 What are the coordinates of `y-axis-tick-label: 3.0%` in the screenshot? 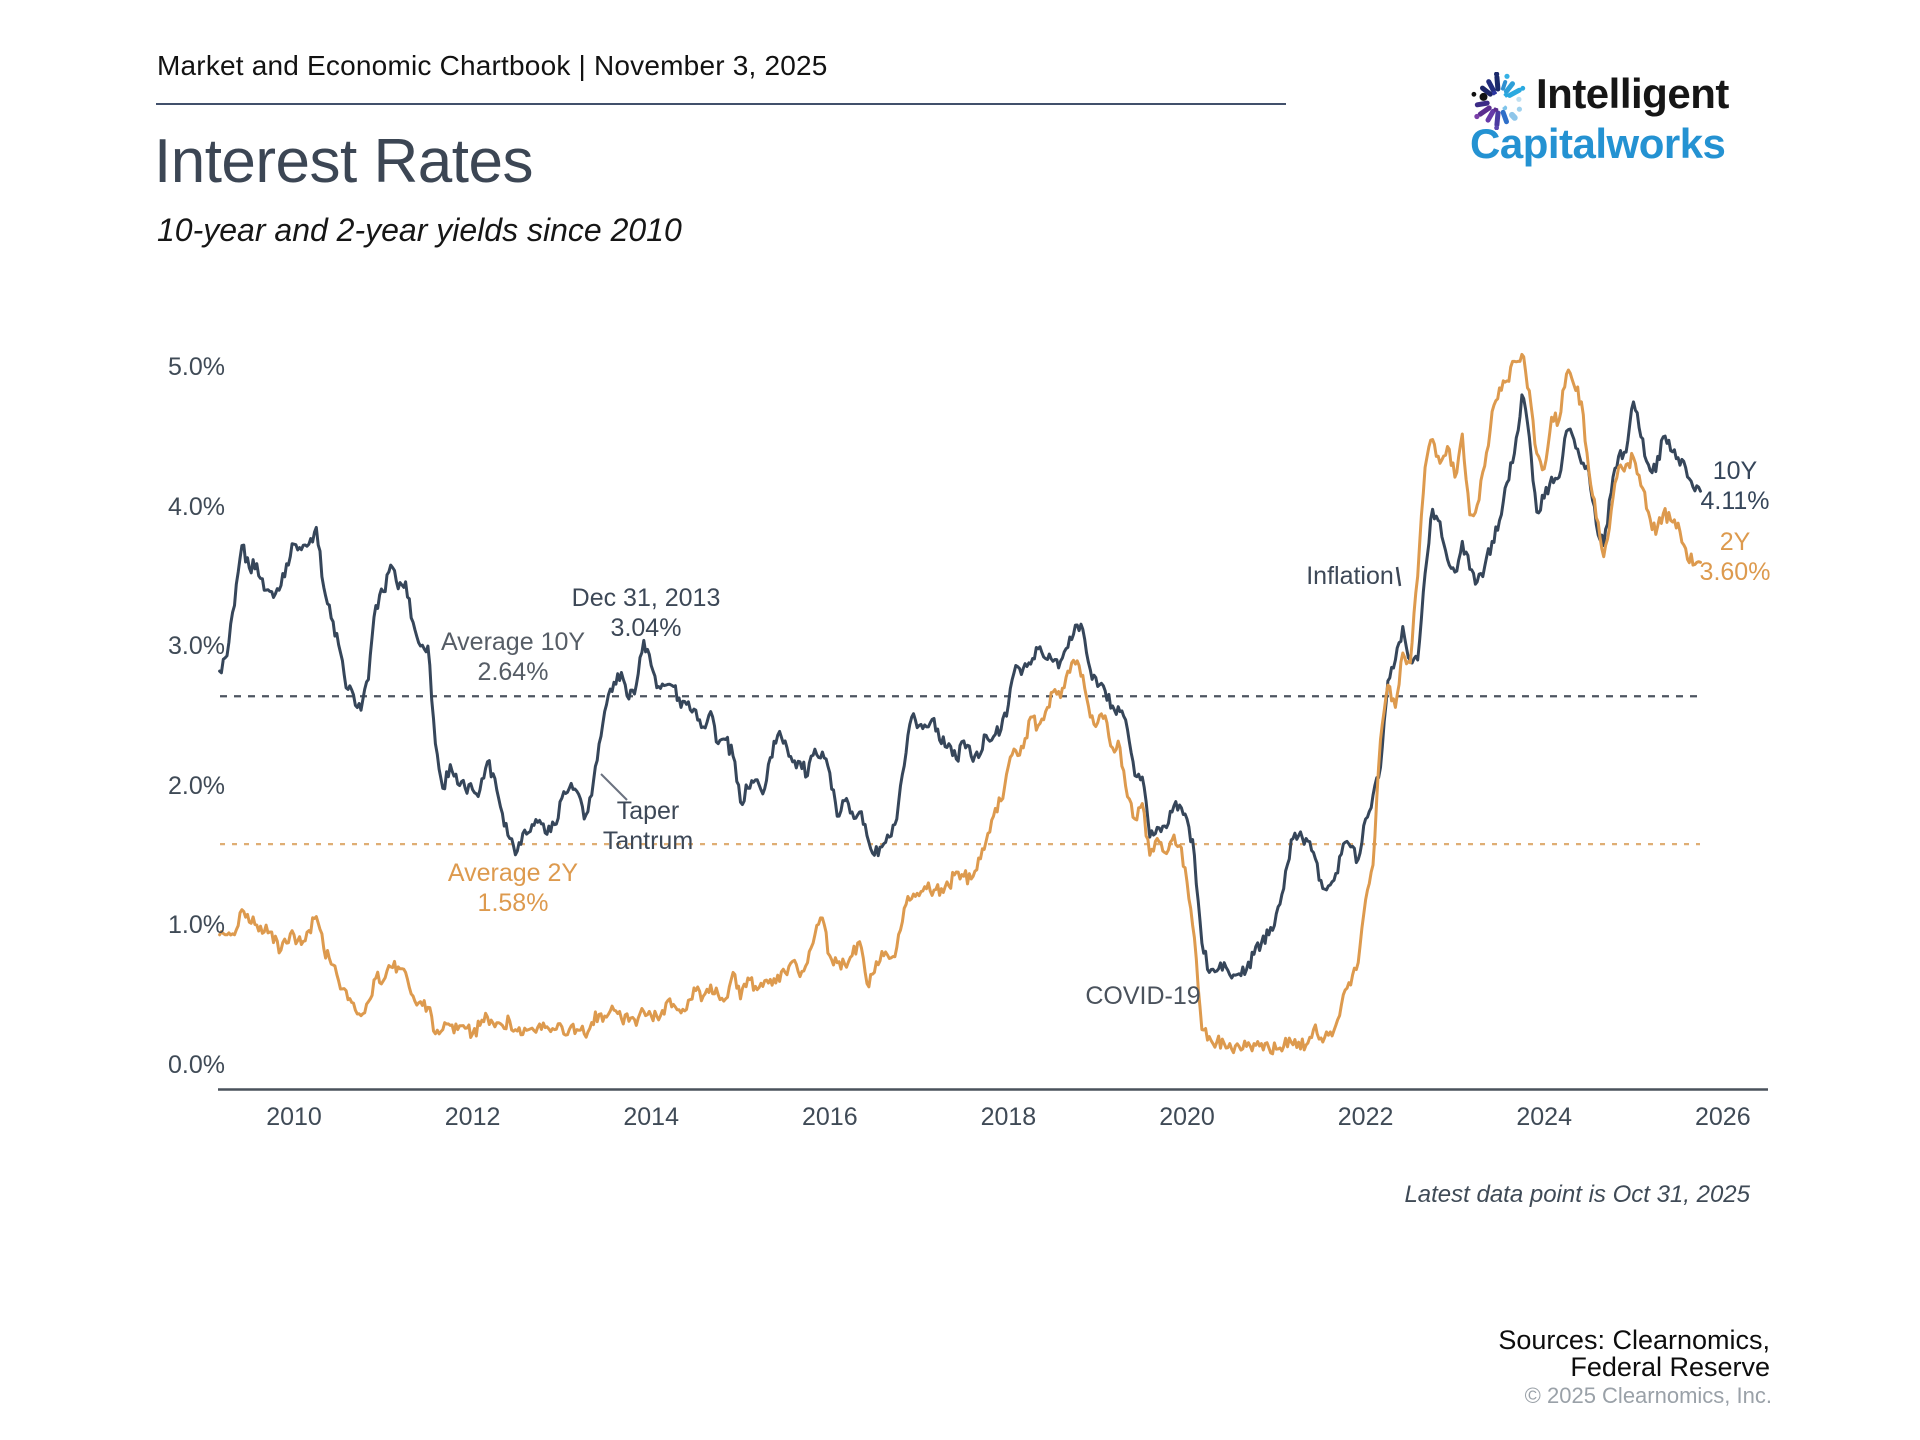 It's located at (196, 646).